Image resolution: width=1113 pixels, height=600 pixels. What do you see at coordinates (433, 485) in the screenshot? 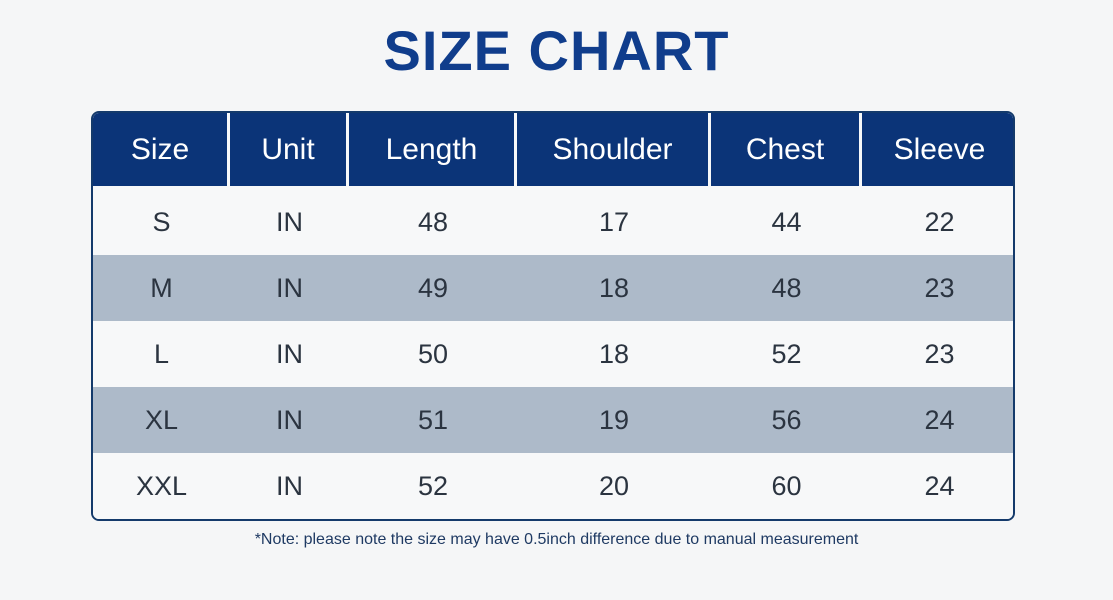
I see `cell-length: 52` at bounding box center [433, 485].